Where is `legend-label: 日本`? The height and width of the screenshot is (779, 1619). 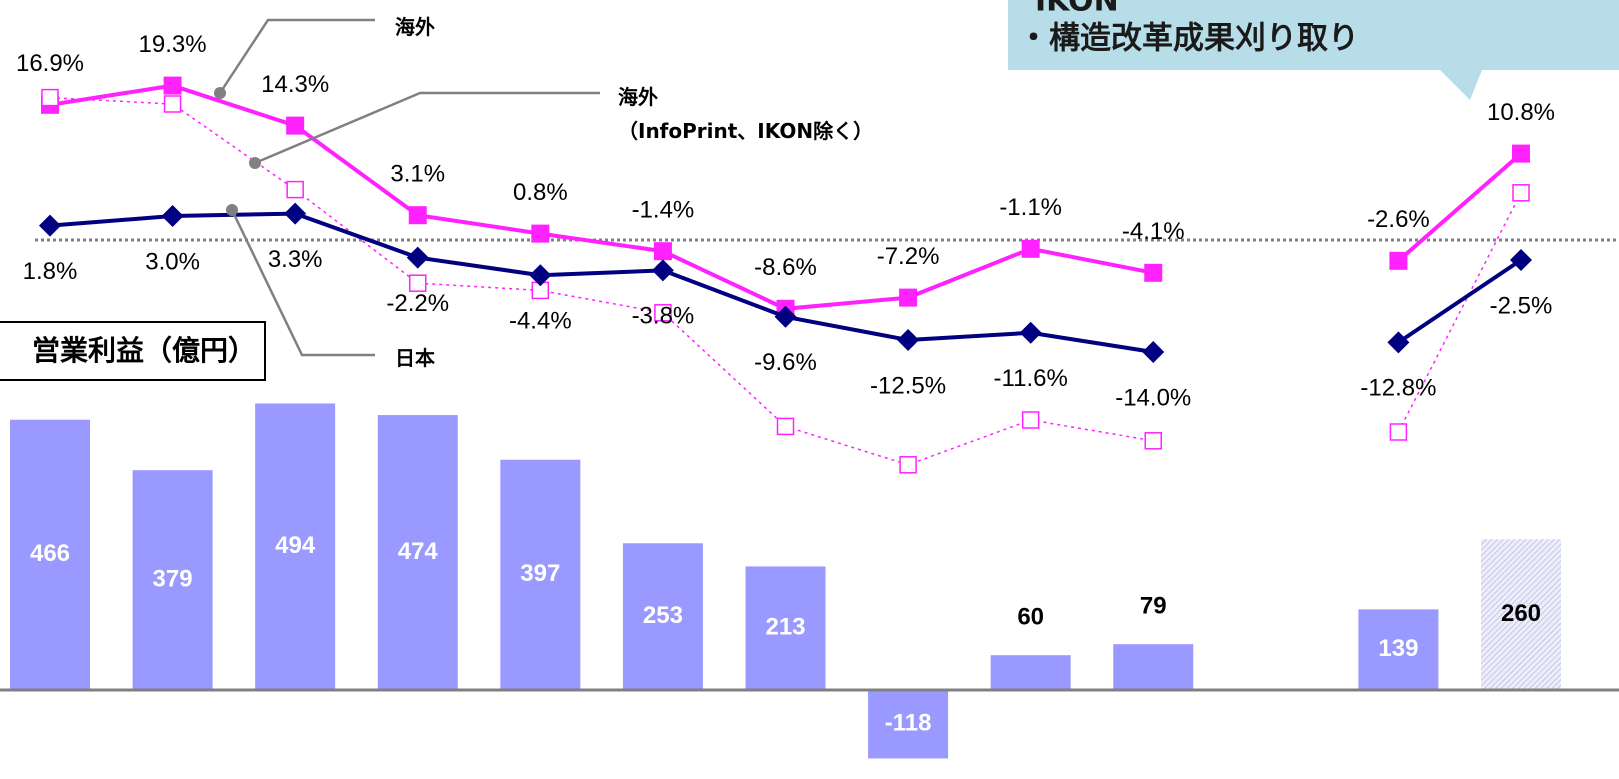
legend-label: 日本 is located at coordinates (415, 358).